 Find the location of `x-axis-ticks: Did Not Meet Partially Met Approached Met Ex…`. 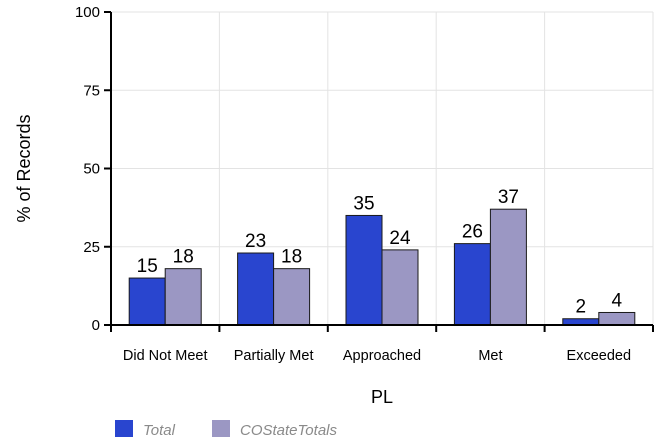

x-axis-ticks: Did Not Meet Partially Met Approached Met Ex… is located at coordinates (382, 344).